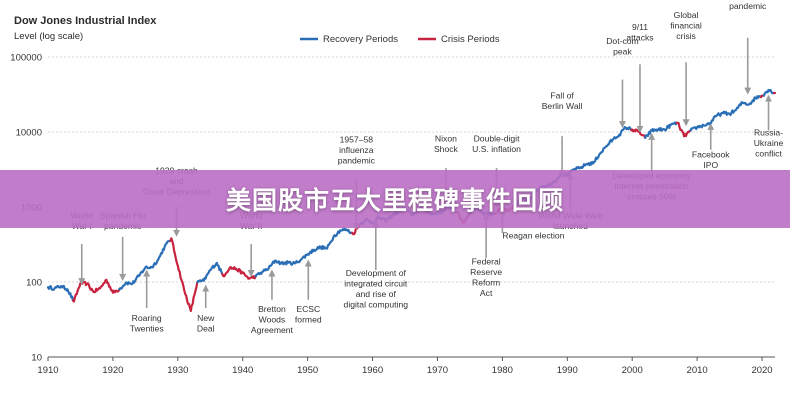  I want to click on title-banner: 美国股市五大里程碑事件回顾, so click(395, 199).